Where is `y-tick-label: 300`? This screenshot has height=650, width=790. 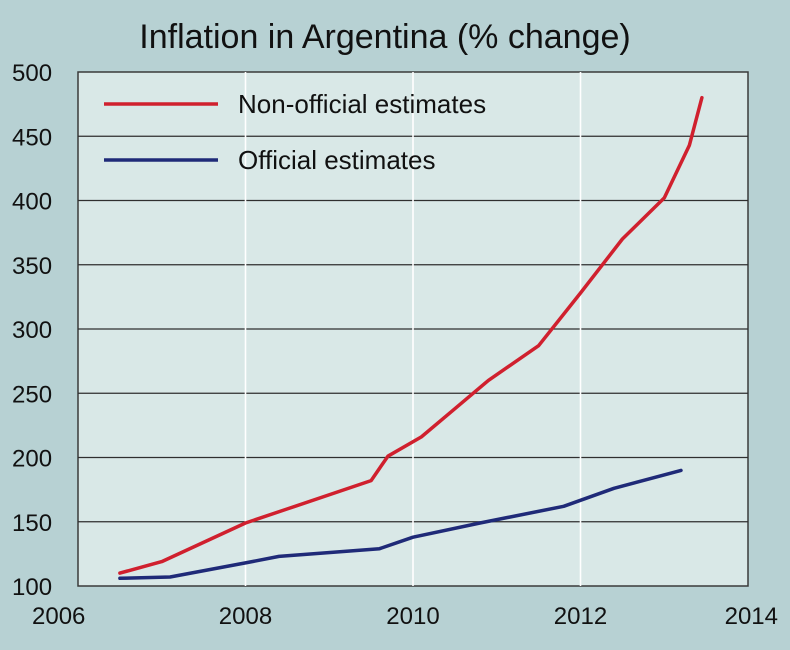 y-tick-label: 300 is located at coordinates (32, 330).